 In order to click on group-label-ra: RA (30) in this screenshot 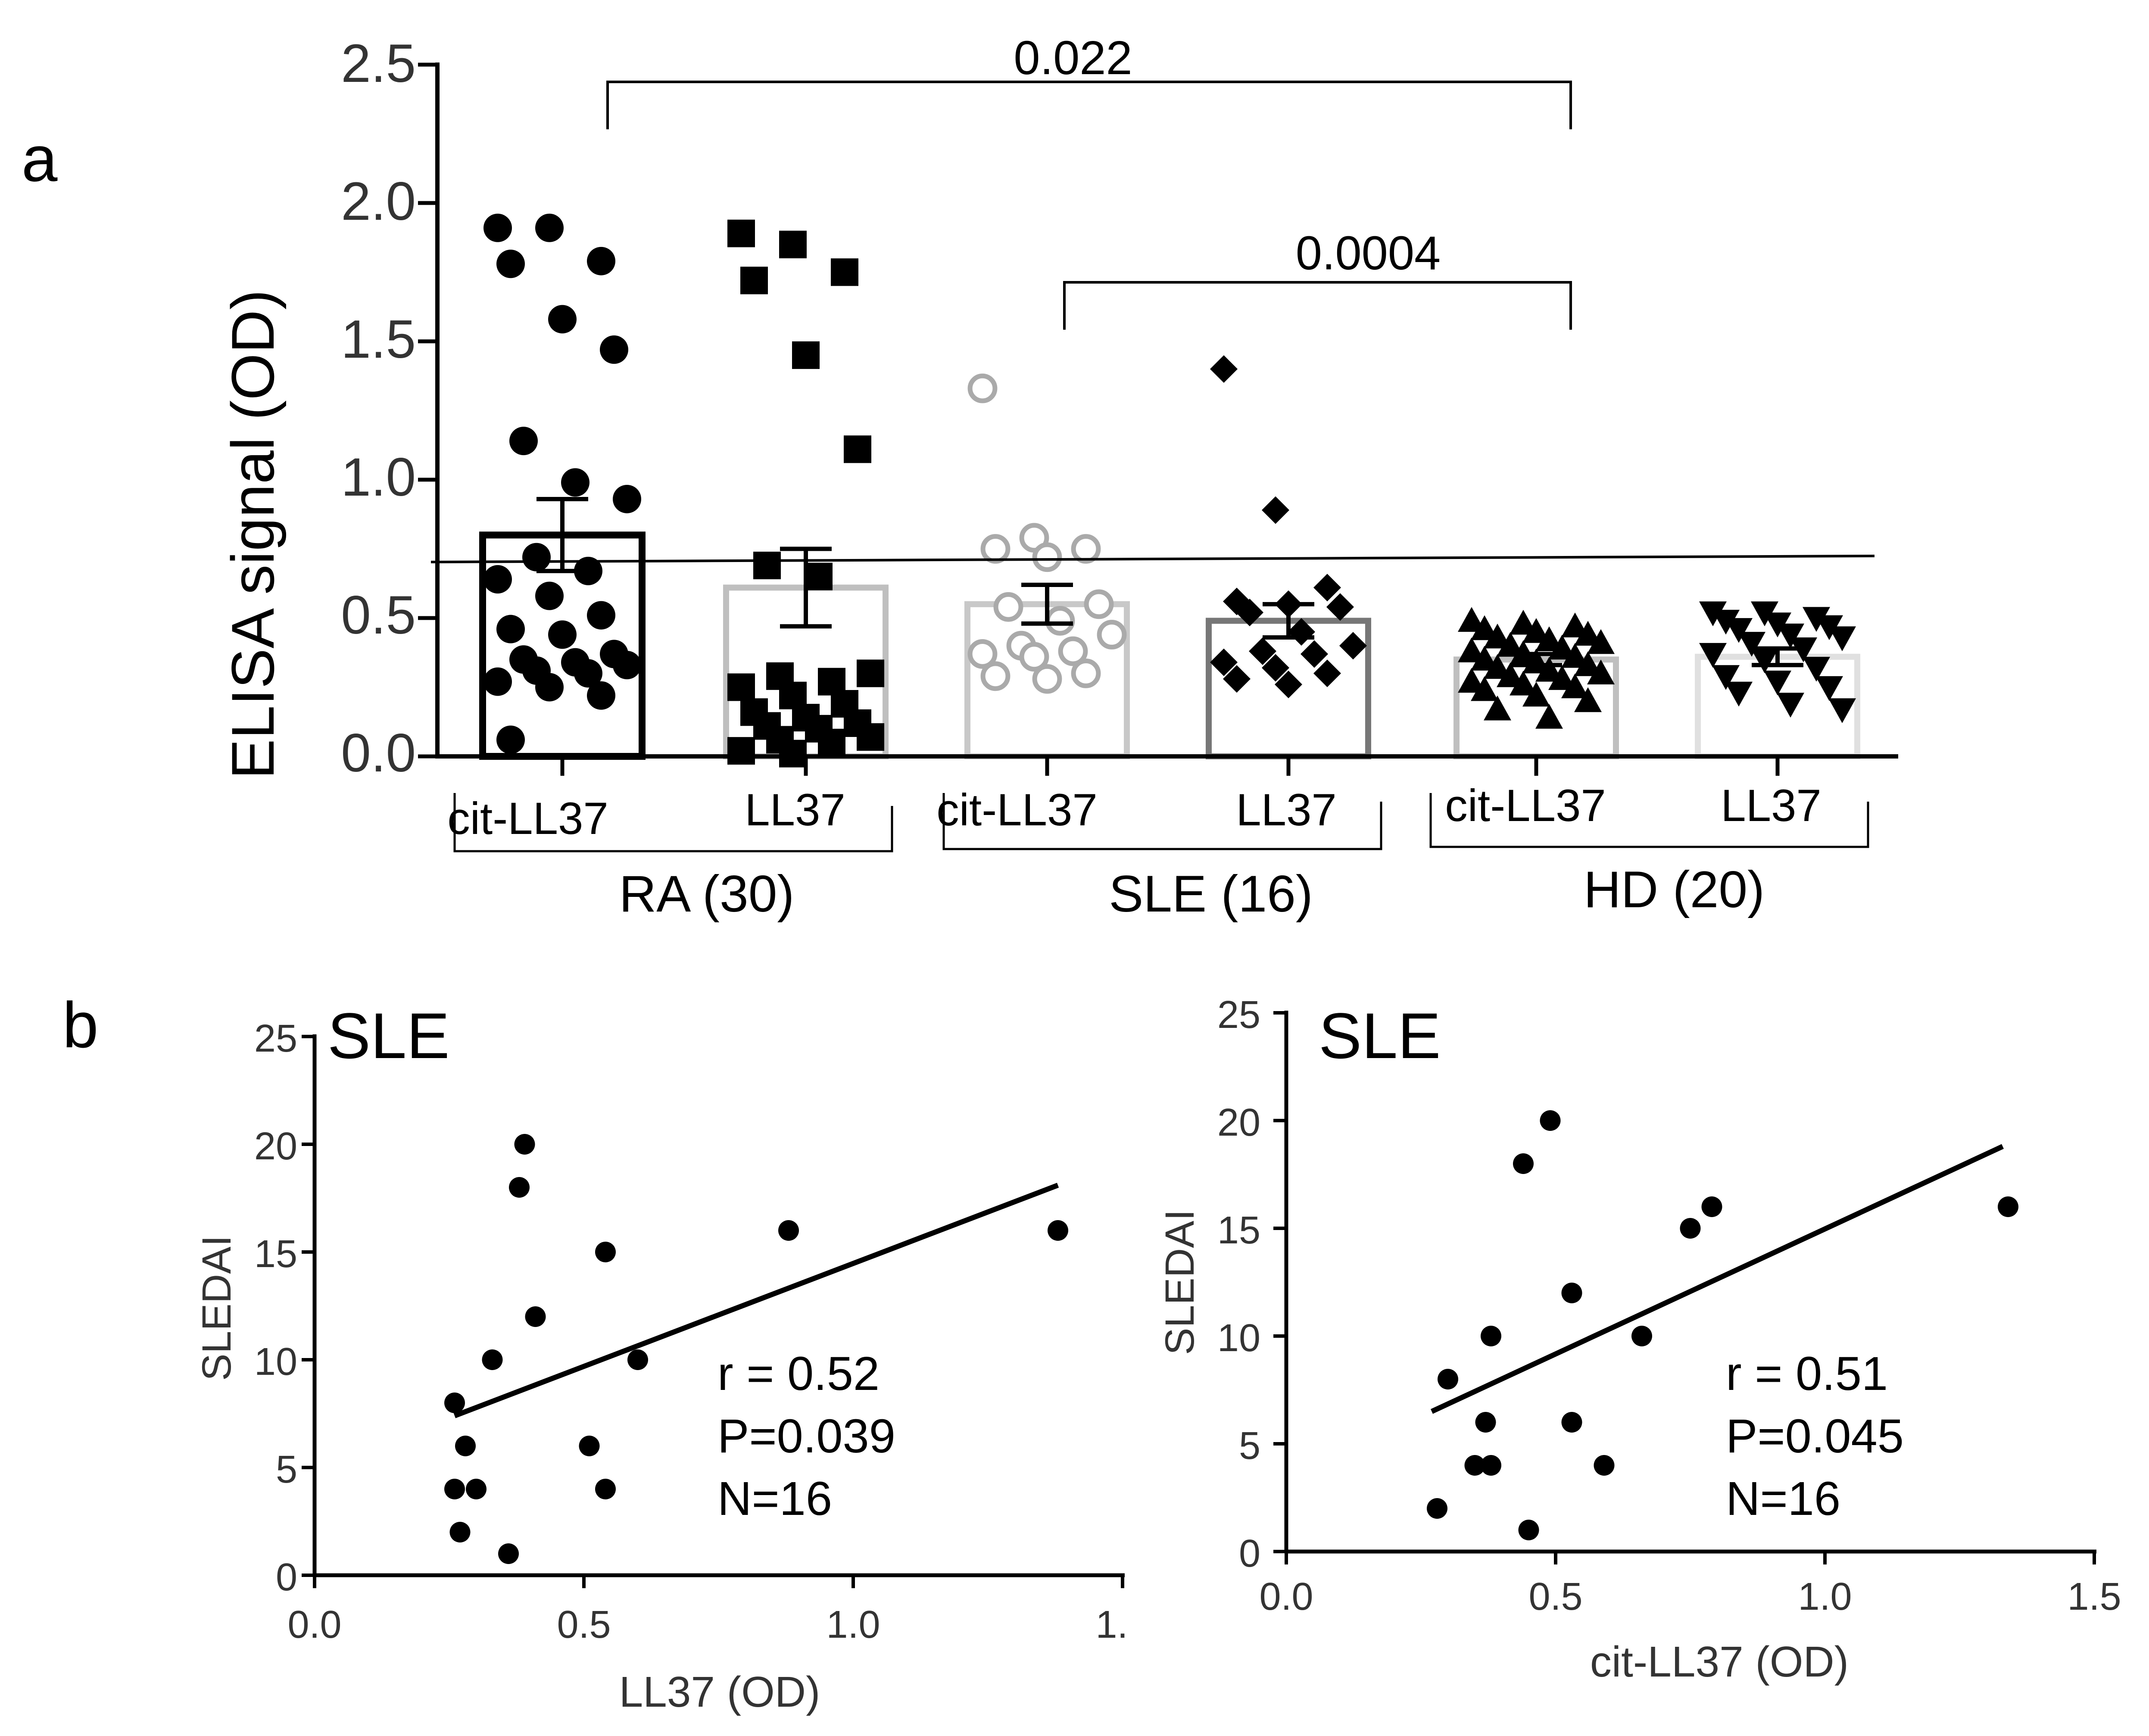, I will do `click(707, 894)`.